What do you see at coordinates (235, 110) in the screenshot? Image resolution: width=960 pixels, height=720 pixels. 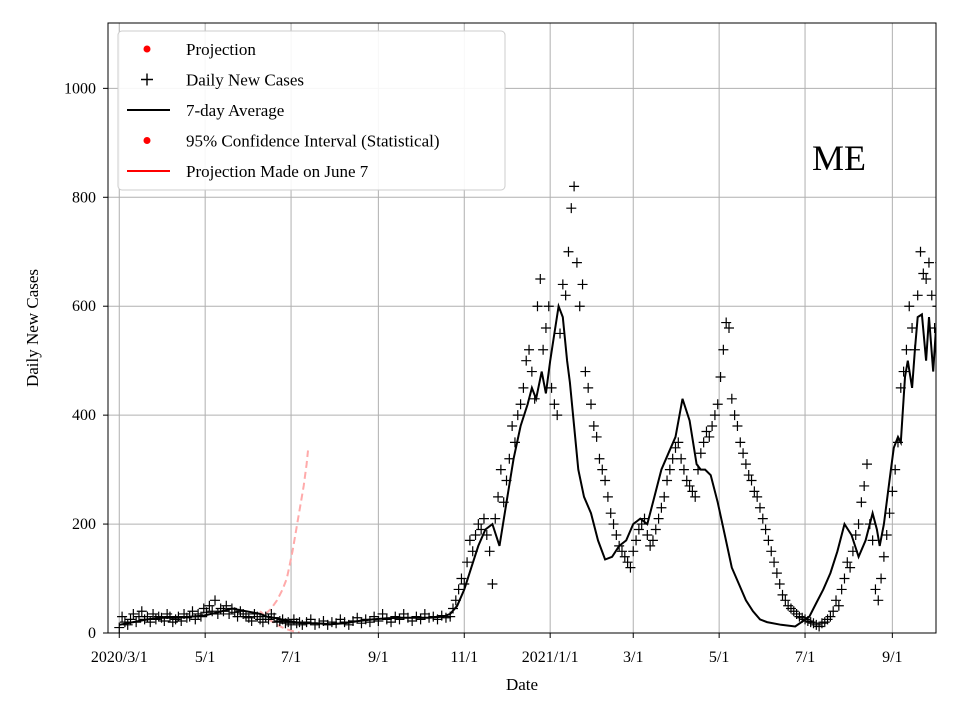 I see `legend-label: 7-day Average` at bounding box center [235, 110].